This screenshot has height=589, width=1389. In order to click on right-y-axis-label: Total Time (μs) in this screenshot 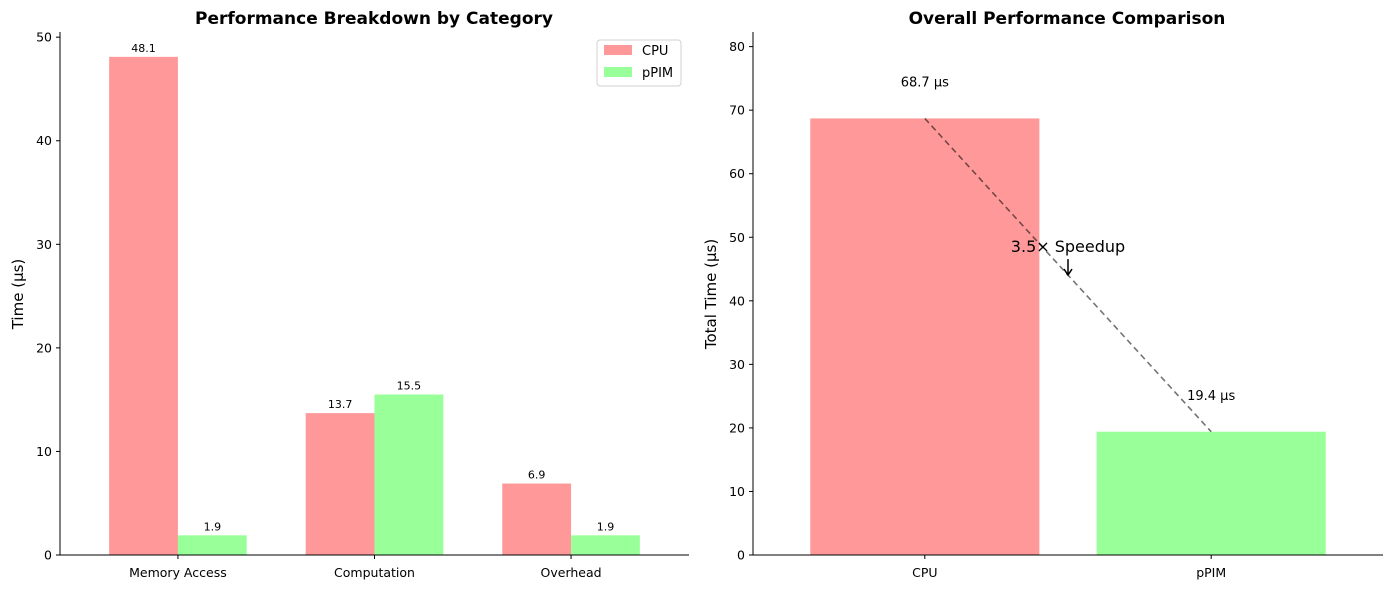, I will do `click(711, 294)`.